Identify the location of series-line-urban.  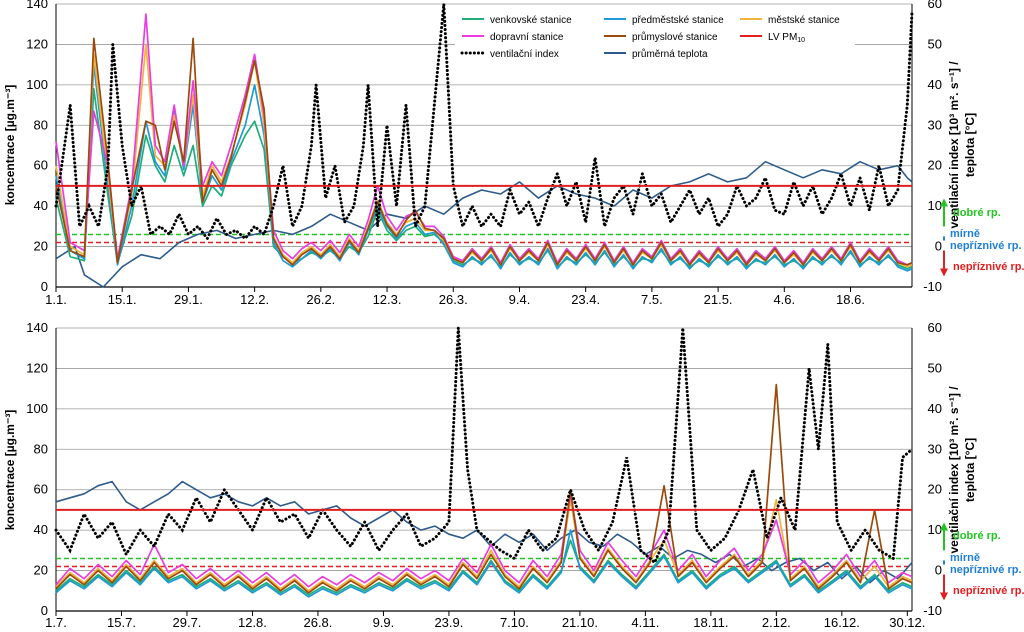
(484, 545).